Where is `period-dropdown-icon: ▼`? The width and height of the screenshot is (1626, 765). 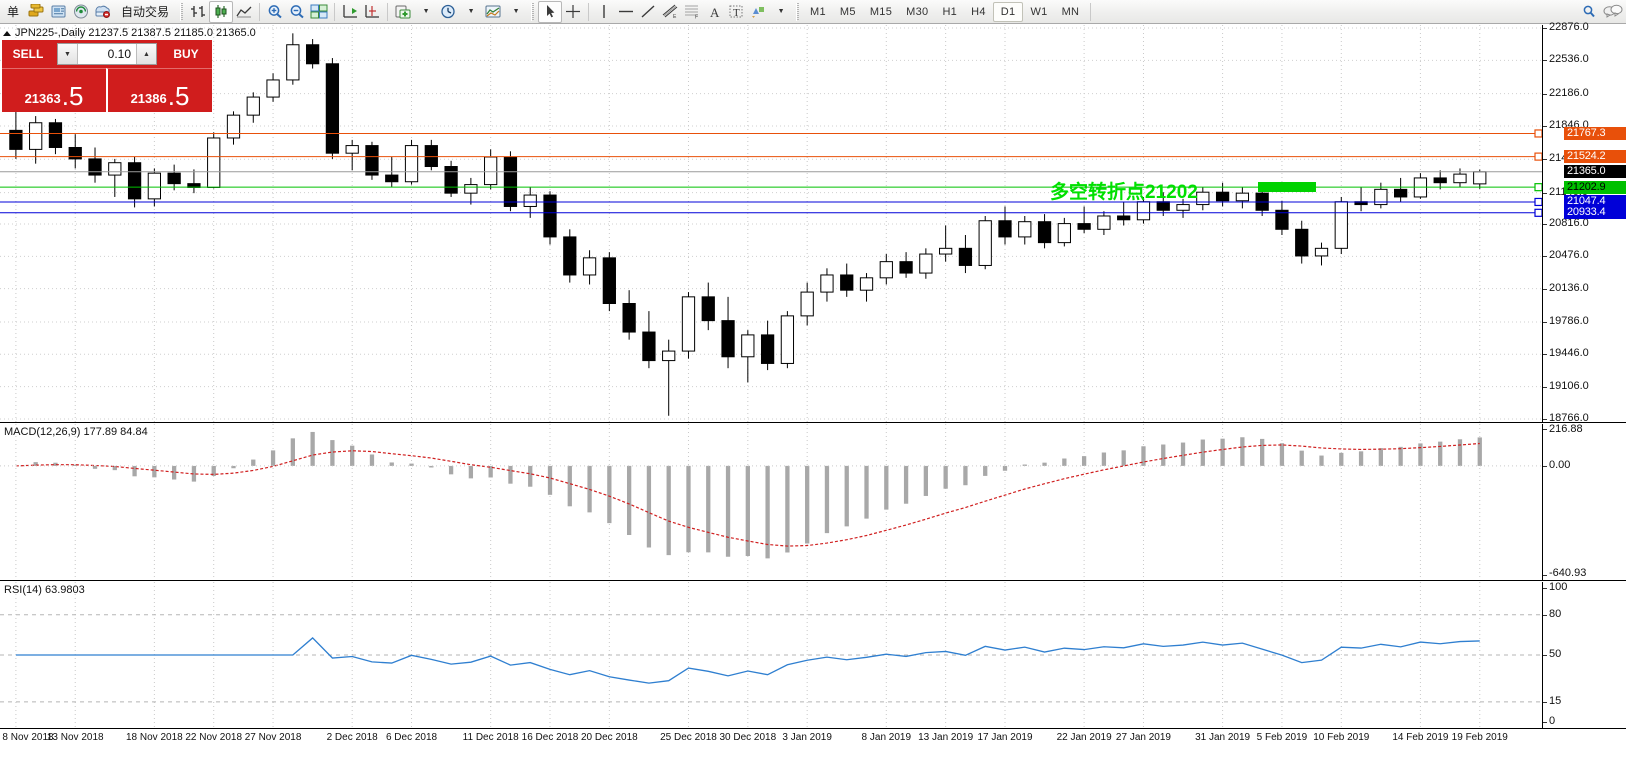 period-dropdown-icon: ▼ is located at coordinates (471, 11).